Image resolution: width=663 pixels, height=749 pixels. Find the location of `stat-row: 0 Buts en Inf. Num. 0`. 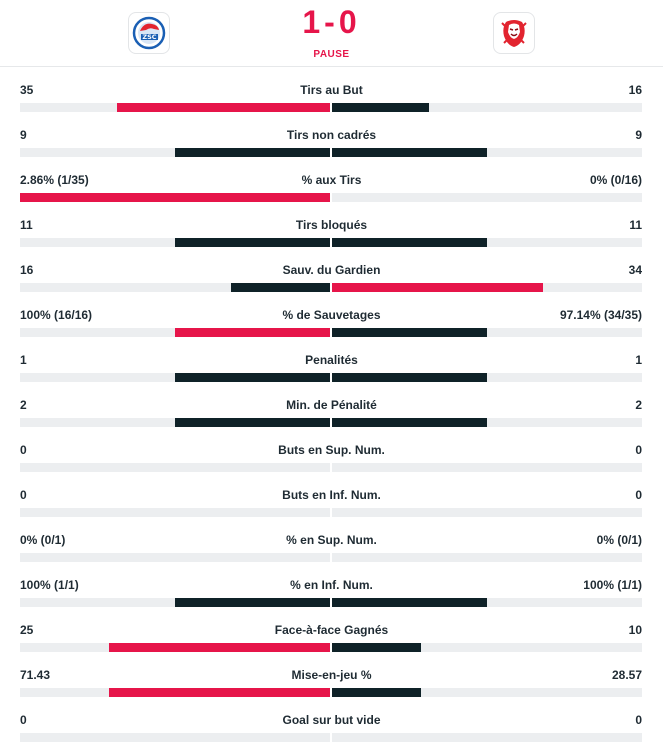

stat-row: 0 Buts en Inf. Num. 0 is located at coordinates (331, 495).